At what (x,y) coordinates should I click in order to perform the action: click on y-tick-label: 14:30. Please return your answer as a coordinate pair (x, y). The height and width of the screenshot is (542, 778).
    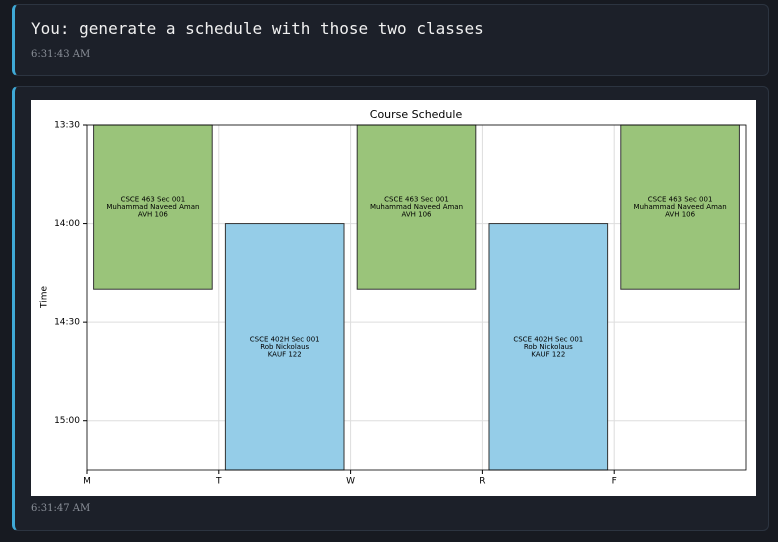
    Looking at the image, I should click on (67, 323).